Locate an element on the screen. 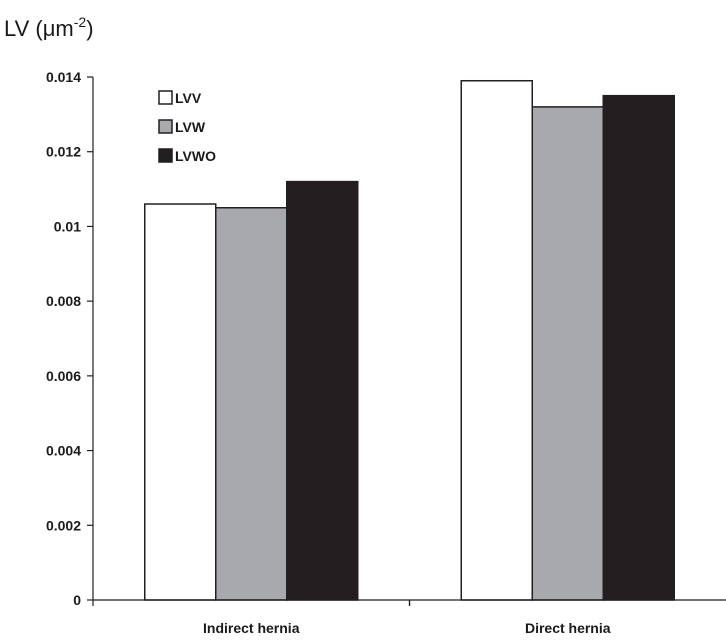 The height and width of the screenshot is (644, 726). y-axis-title-prefix: LV ( is located at coordinates (23, 28).